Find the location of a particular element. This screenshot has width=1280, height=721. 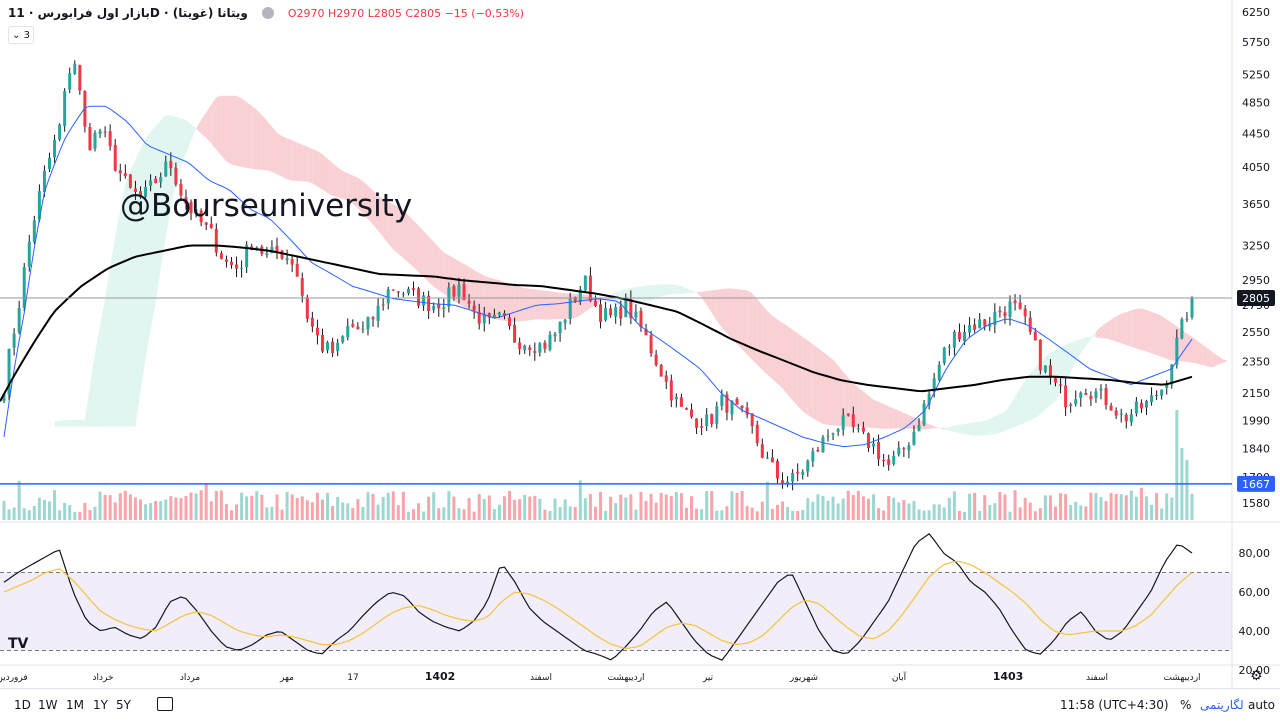

timeframe-1y: 1Y is located at coordinates (100, 705).